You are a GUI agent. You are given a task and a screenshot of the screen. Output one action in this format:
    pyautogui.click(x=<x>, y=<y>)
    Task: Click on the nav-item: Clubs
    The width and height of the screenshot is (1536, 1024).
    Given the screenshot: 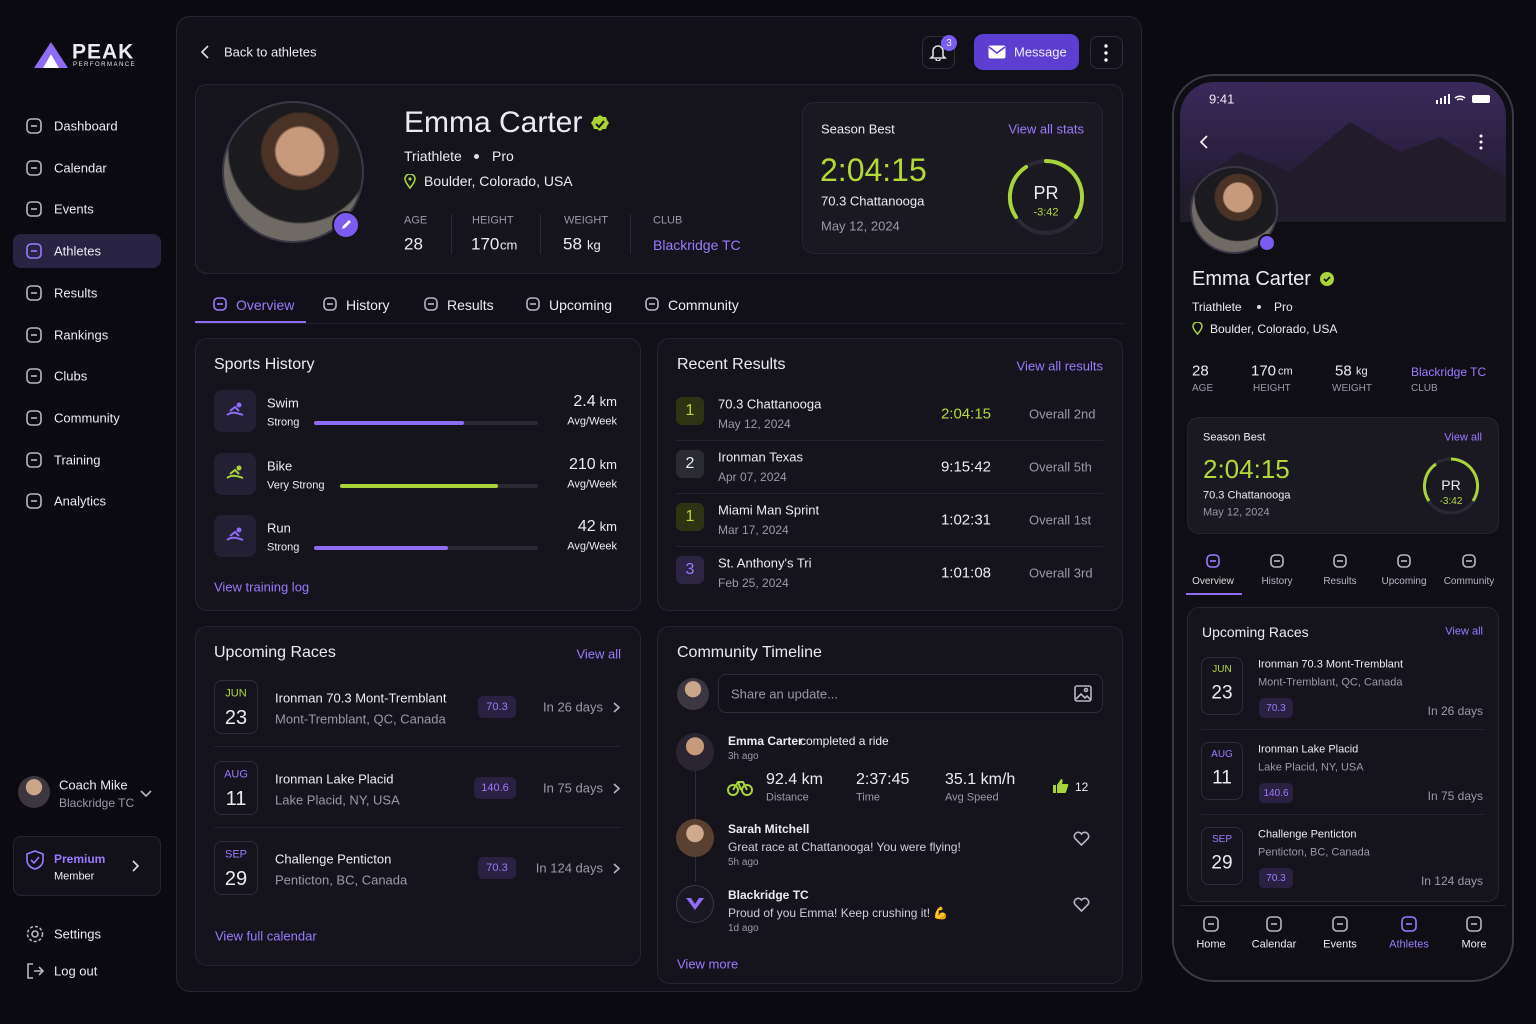 What is the action you would take?
    pyautogui.click(x=71, y=376)
    